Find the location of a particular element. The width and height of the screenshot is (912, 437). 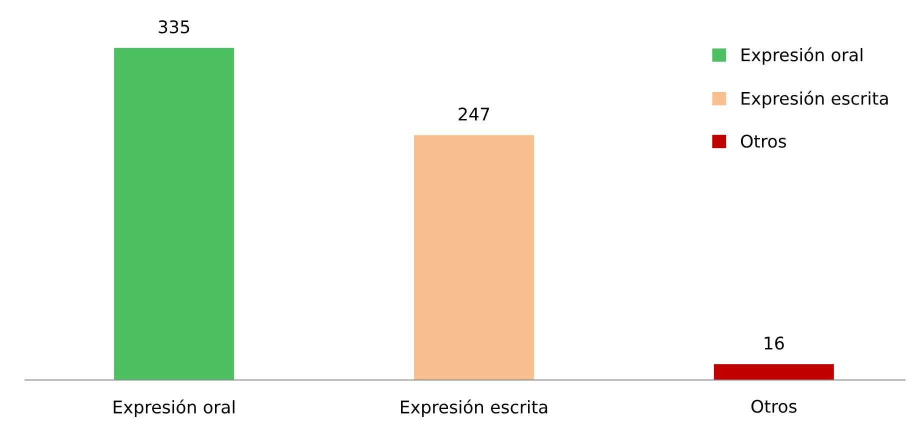

x-tick-label: Expresión escrita is located at coordinates (474, 408).